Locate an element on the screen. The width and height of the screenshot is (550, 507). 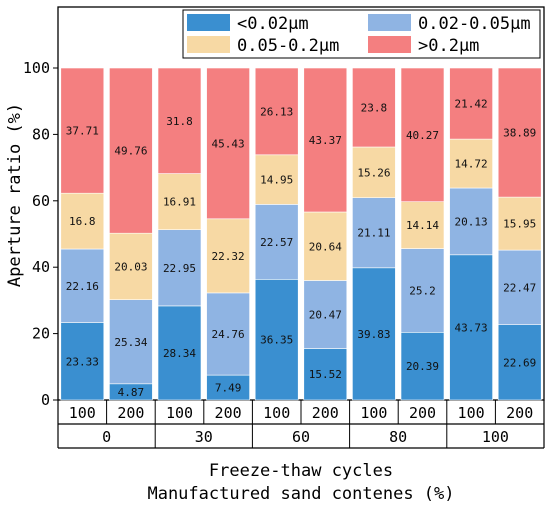
y-tick-label: 100 is located at coordinates (36, 68).